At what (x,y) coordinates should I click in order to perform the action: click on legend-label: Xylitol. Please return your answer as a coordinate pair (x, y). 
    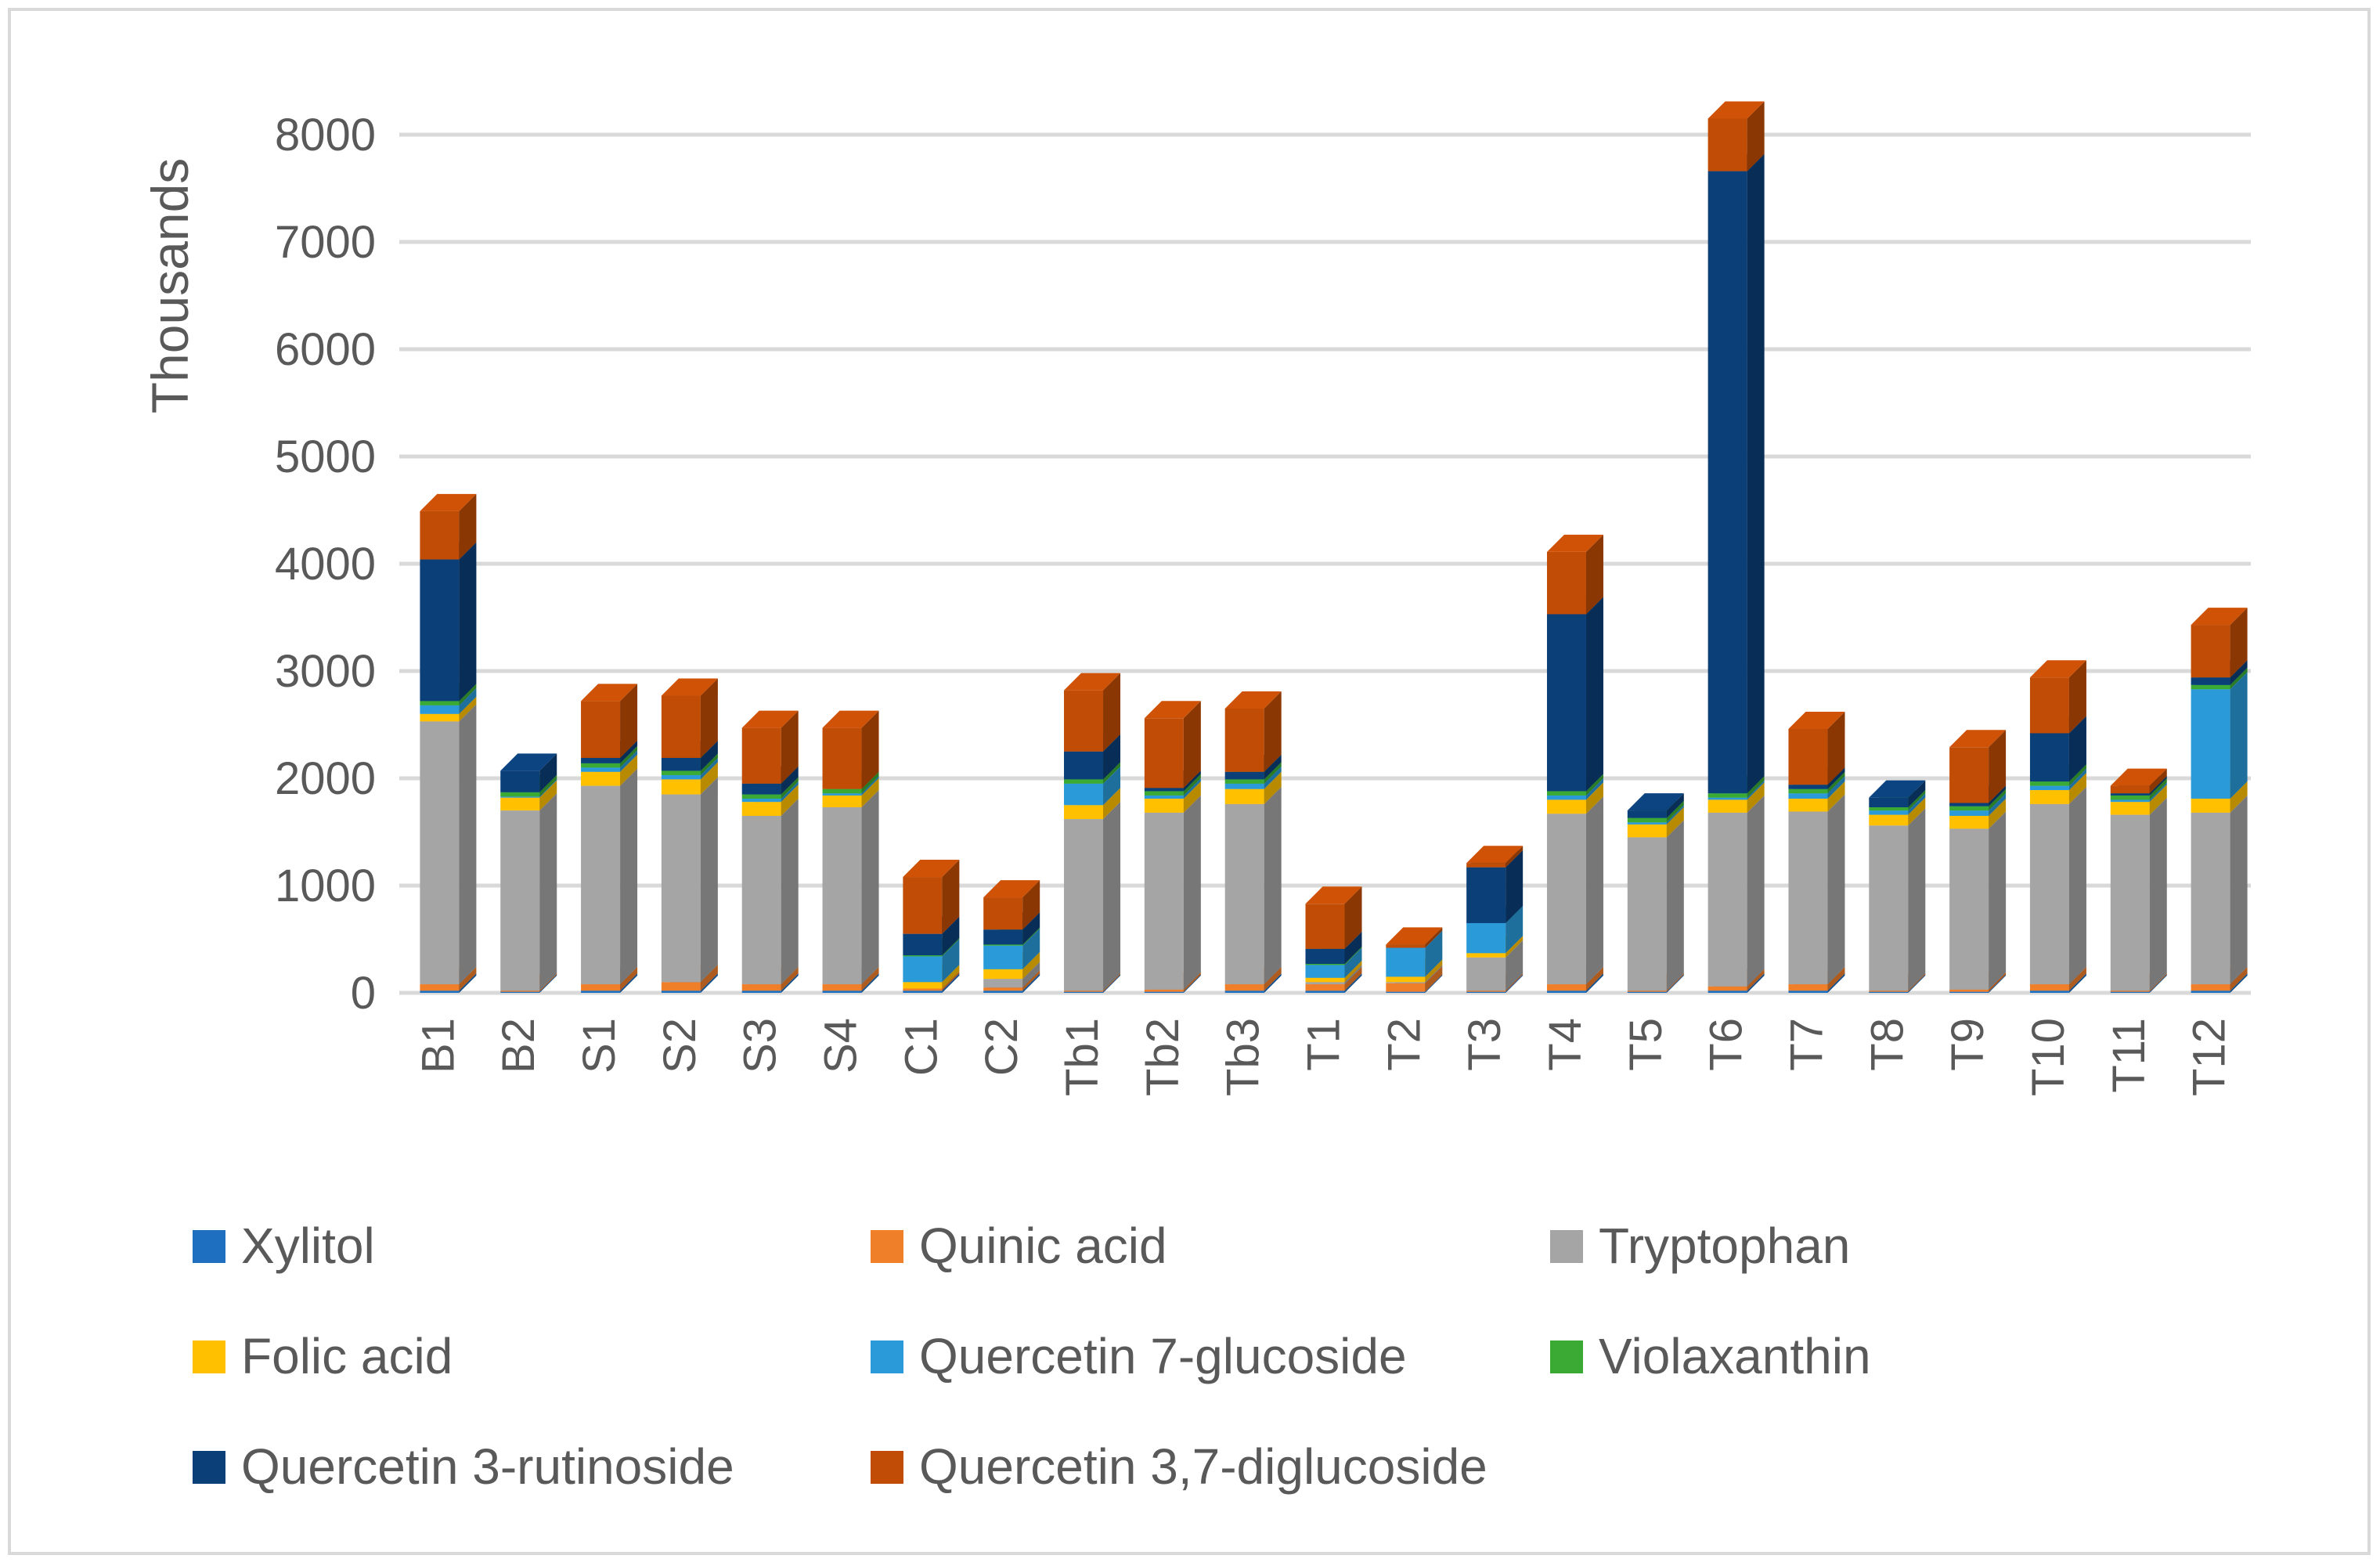
    Looking at the image, I should click on (308, 1246).